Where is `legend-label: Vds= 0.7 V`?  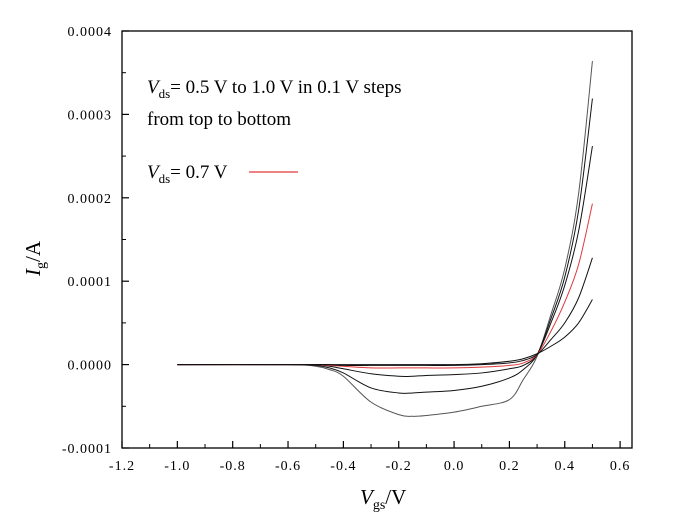
legend-label: Vds= 0.7 V is located at coordinates (187, 174).